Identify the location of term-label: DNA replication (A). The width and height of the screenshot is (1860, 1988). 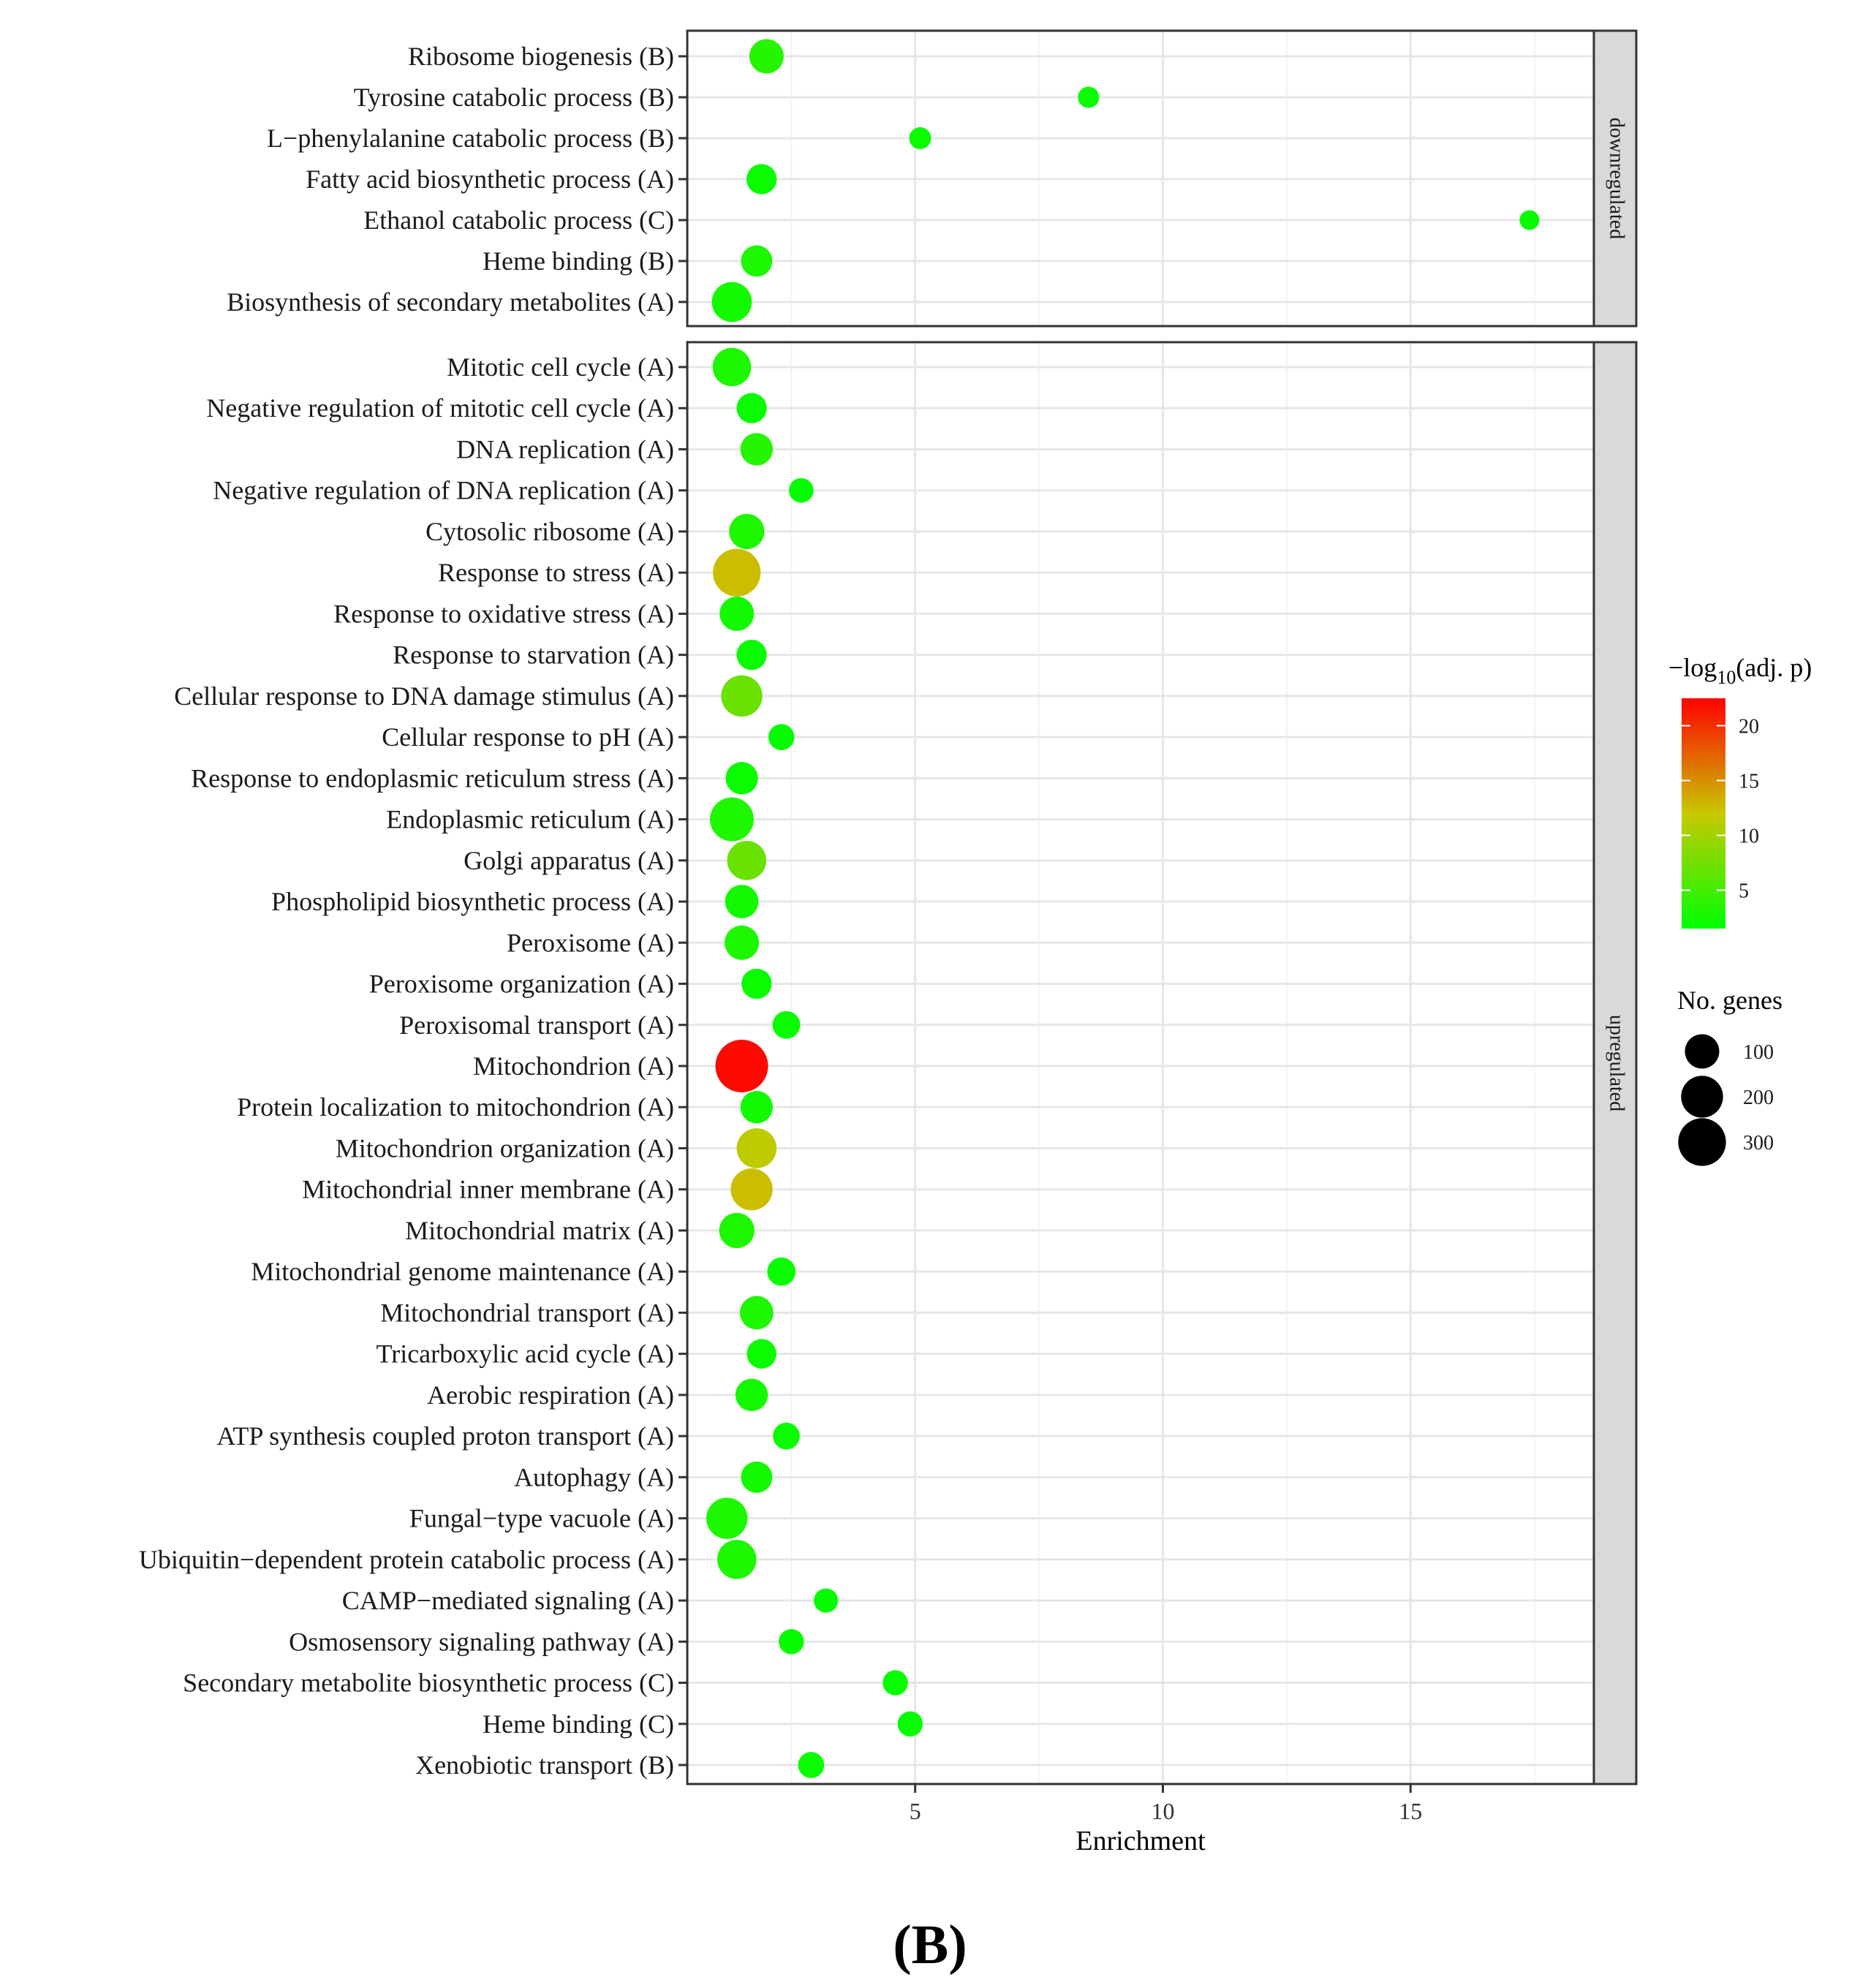
(565, 449).